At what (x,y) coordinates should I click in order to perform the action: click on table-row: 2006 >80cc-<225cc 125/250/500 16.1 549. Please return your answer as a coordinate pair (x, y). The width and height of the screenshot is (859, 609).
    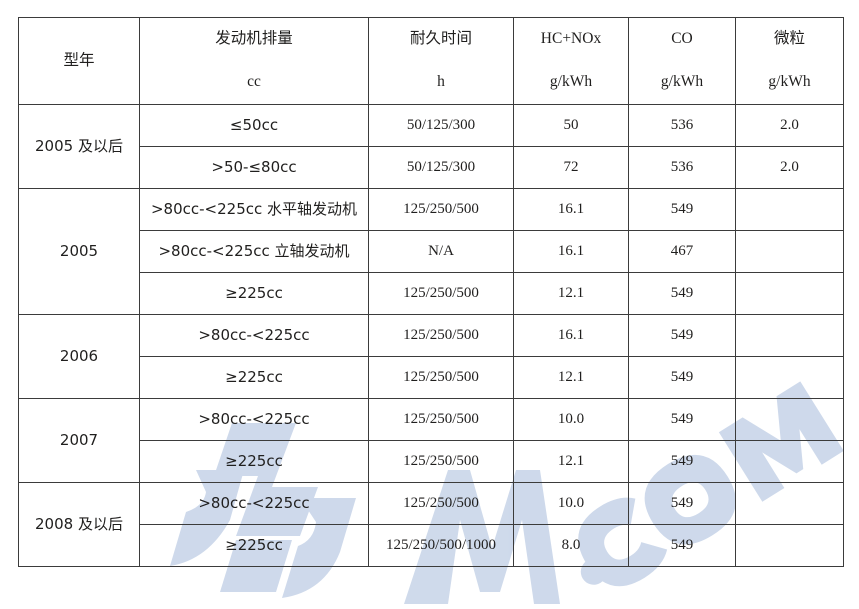
    Looking at the image, I should click on (431, 356).